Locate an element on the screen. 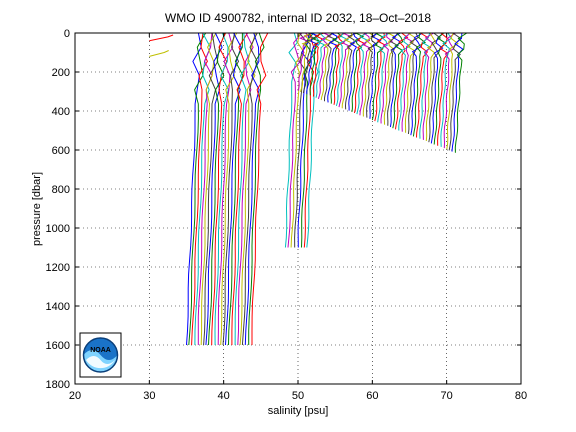  y-tick-label: 600 is located at coordinates (61, 151).